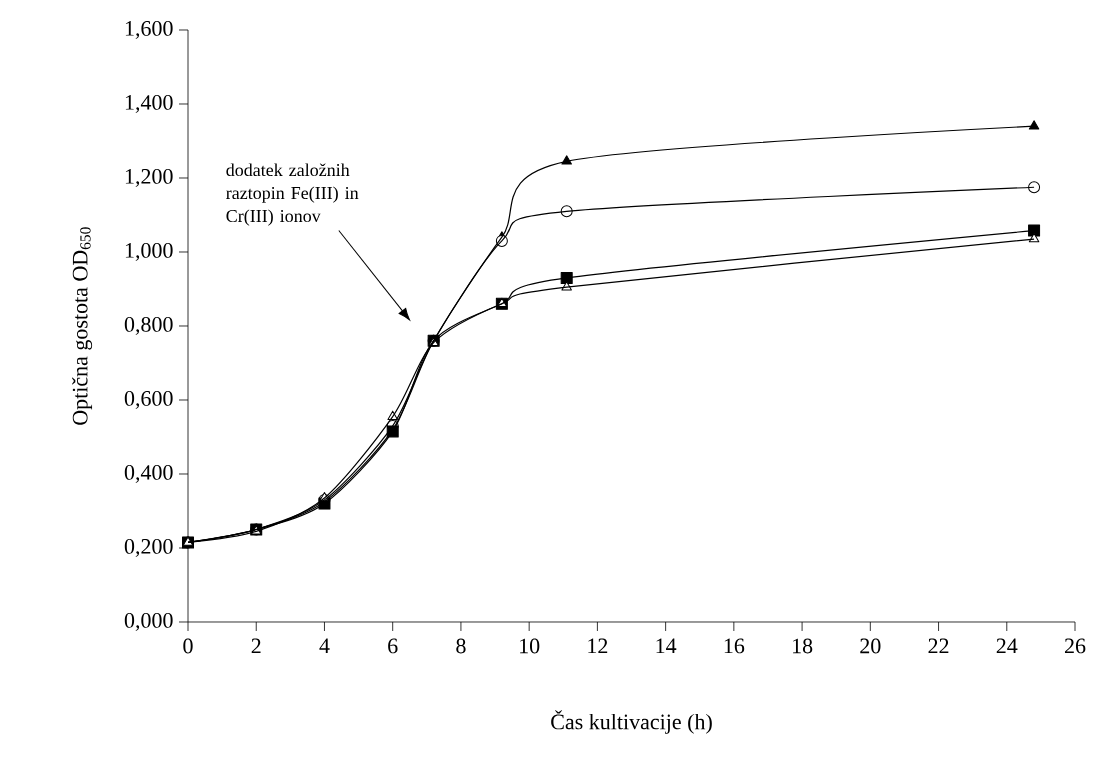 The image size is (1094, 757). What do you see at coordinates (1075, 646) in the screenshot?
I see `x-tick-label: 26` at bounding box center [1075, 646].